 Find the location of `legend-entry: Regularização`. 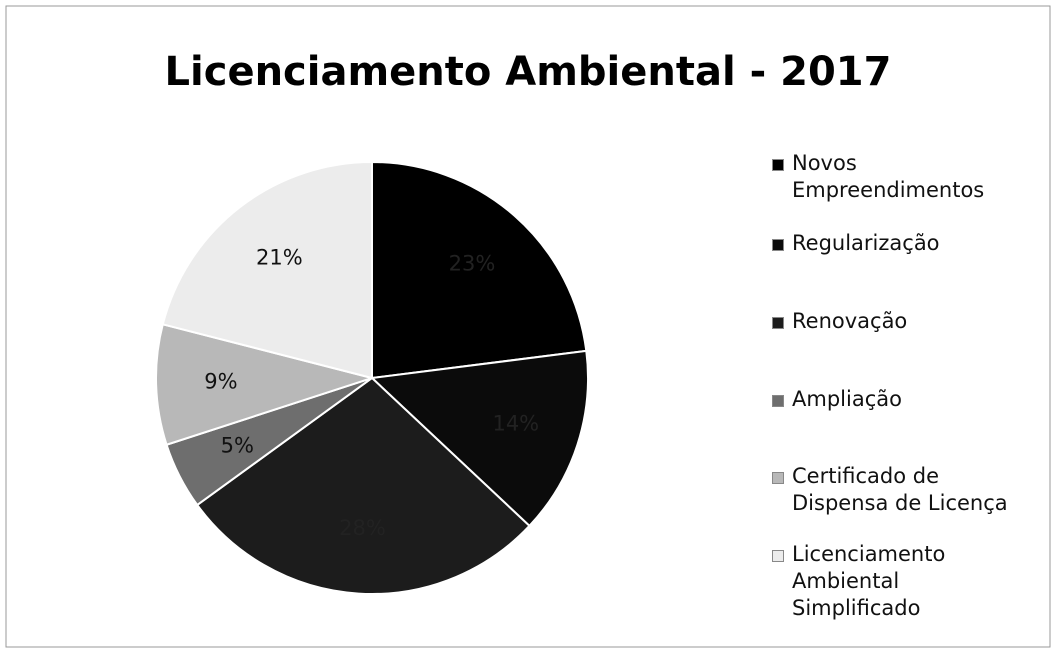

legend-entry: Regularização is located at coordinates (907, 243).